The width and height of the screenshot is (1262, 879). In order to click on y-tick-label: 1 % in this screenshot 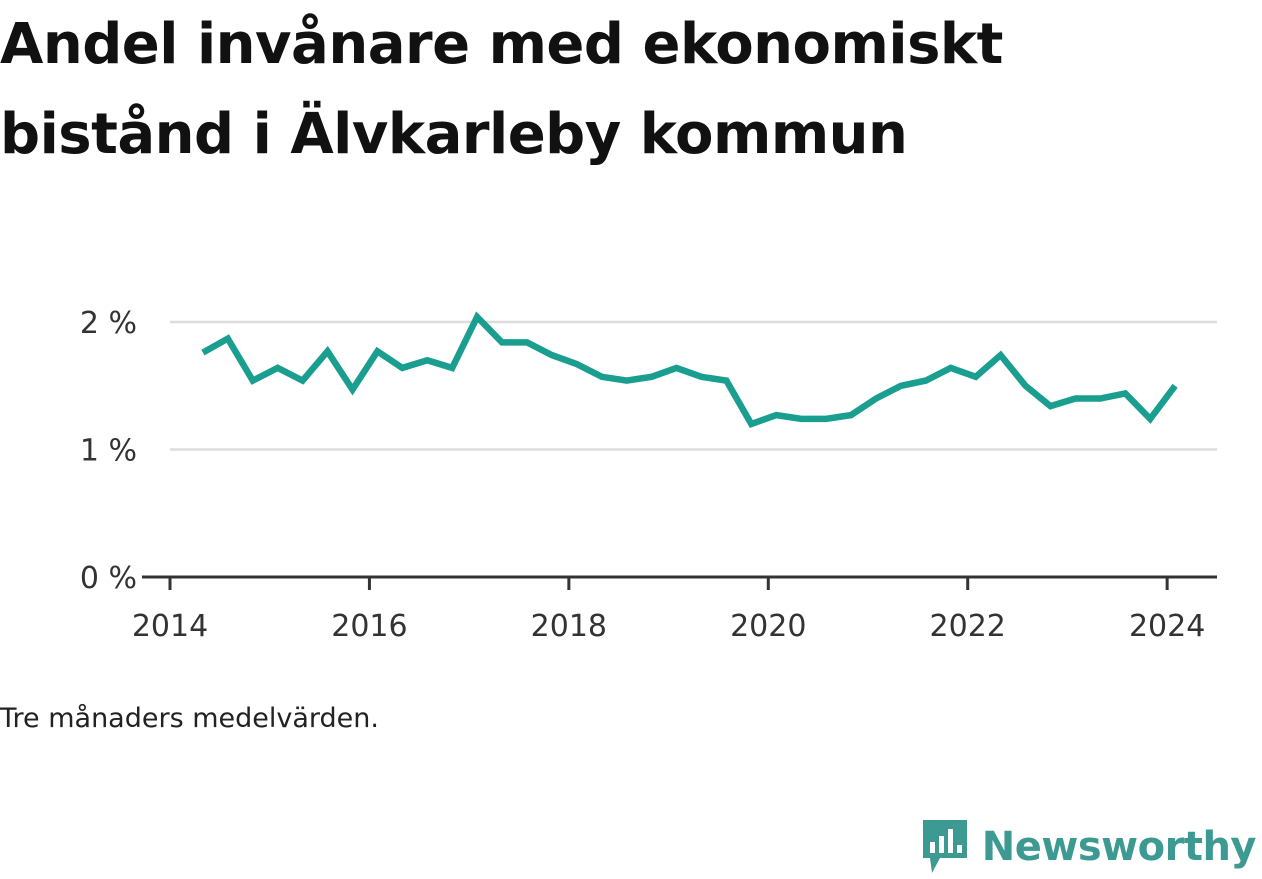, I will do `click(108, 451)`.